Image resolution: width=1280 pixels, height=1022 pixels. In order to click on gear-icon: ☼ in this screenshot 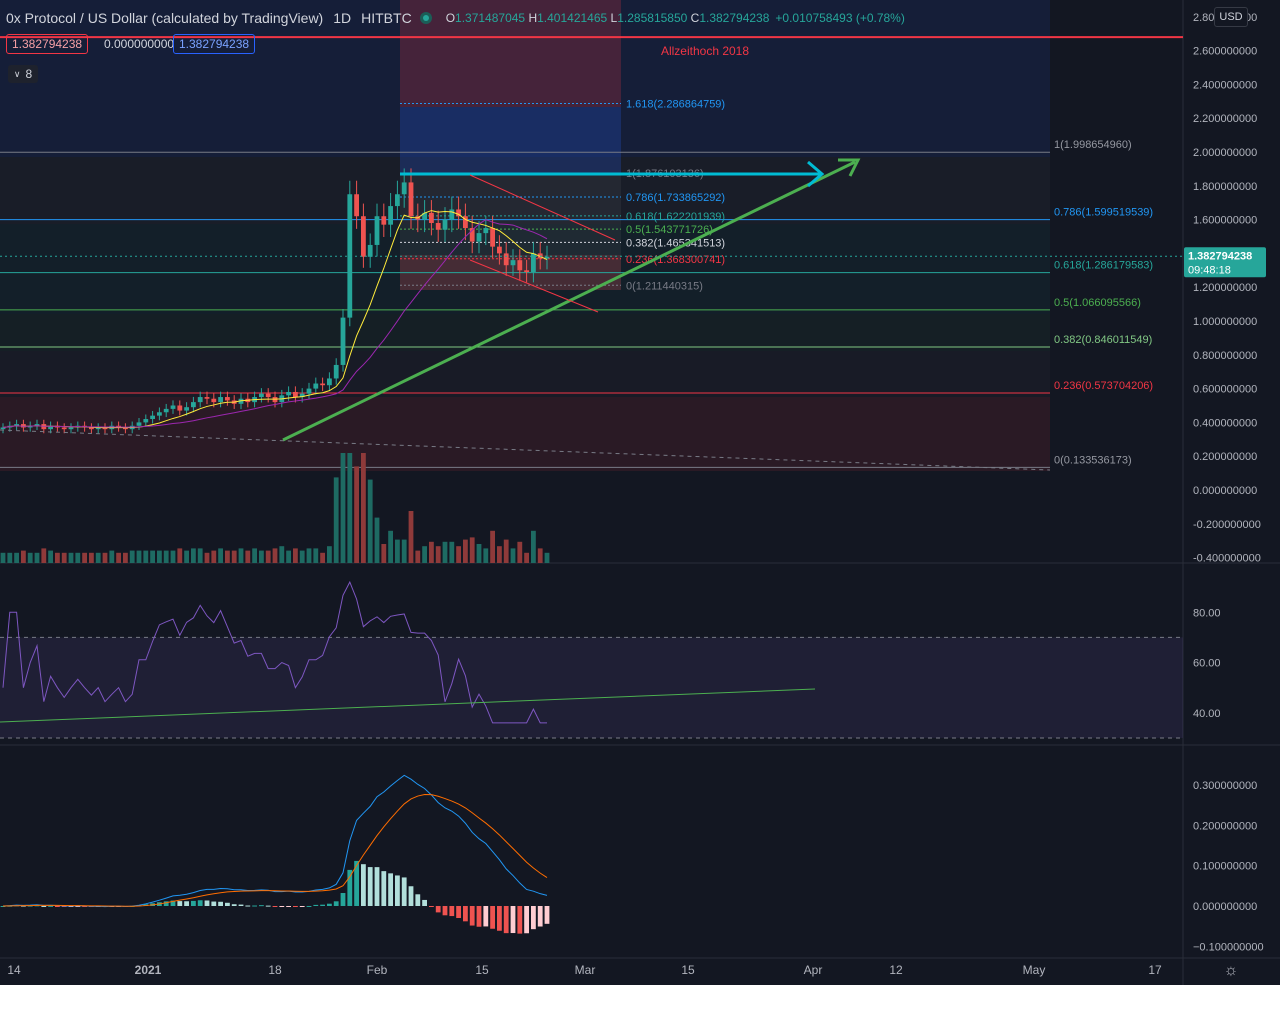, I will do `click(1231, 970)`.